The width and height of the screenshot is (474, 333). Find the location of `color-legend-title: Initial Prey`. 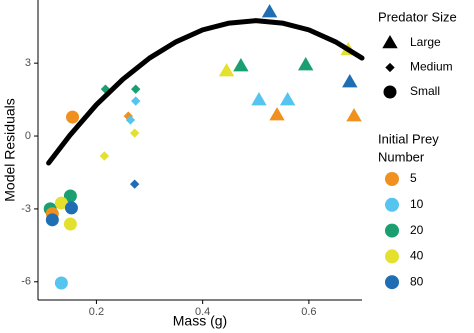

color-legend-title: Initial Prey is located at coordinates (408, 138).